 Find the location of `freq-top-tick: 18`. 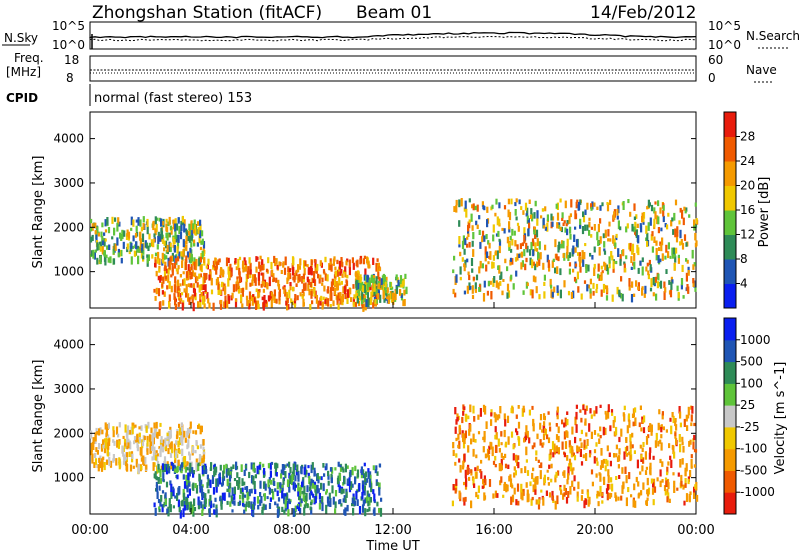

freq-top-tick: 18 is located at coordinates (71, 60).